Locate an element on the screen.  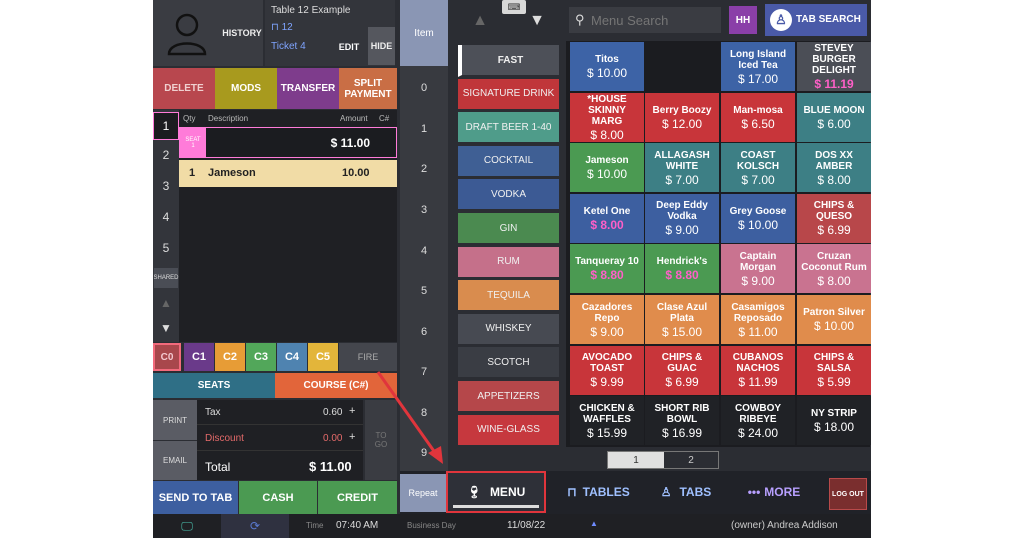
fire-button: FIRE is located at coordinates (368, 357).